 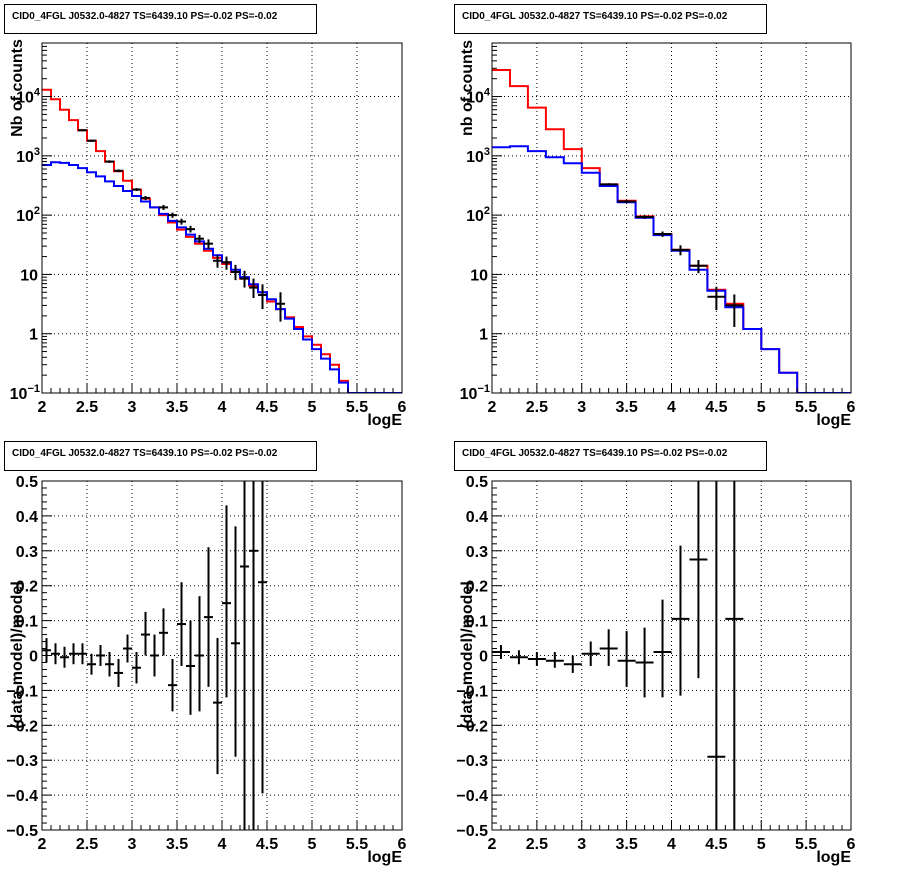 What do you see at coordinates (17, 88) in the screenshot?
I see `y-axis-label: Nb of counts` at bounding box center [17, 88].